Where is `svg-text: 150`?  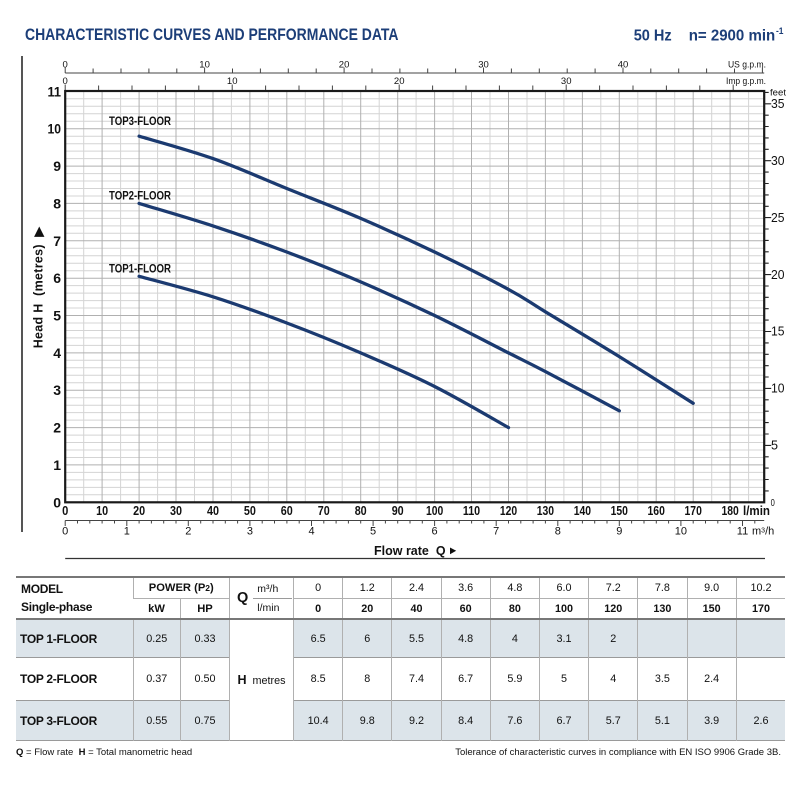 svg-text: 150 is located at coordinates (619, 510).